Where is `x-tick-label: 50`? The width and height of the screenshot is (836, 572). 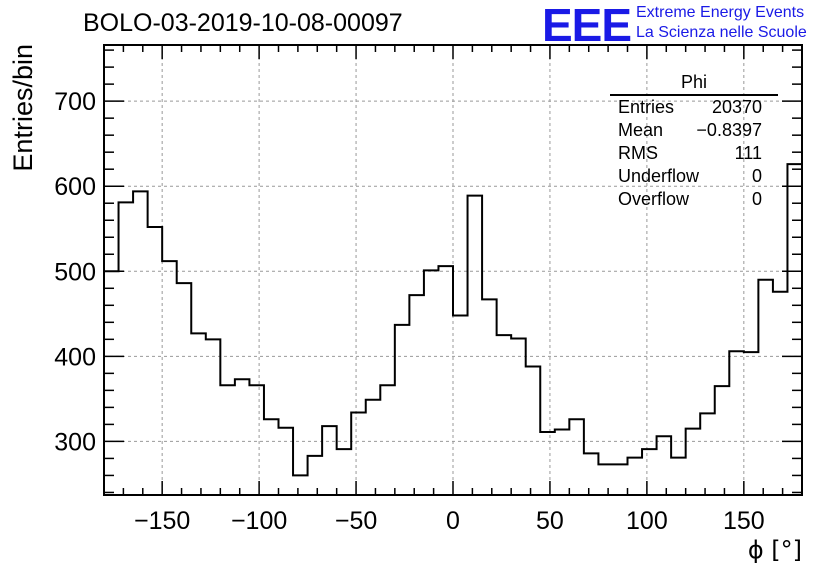 x-tick-label: 50 is located at coordinates (550, 521).